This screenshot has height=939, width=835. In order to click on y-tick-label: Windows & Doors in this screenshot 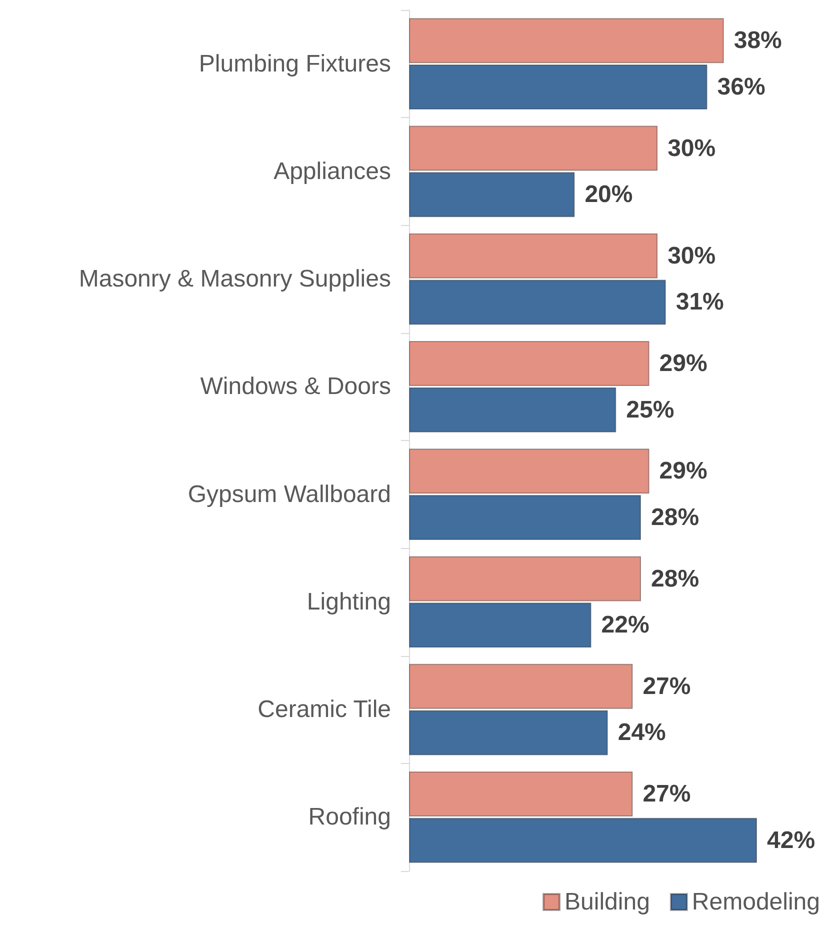, I will do `click(295, 386)`.